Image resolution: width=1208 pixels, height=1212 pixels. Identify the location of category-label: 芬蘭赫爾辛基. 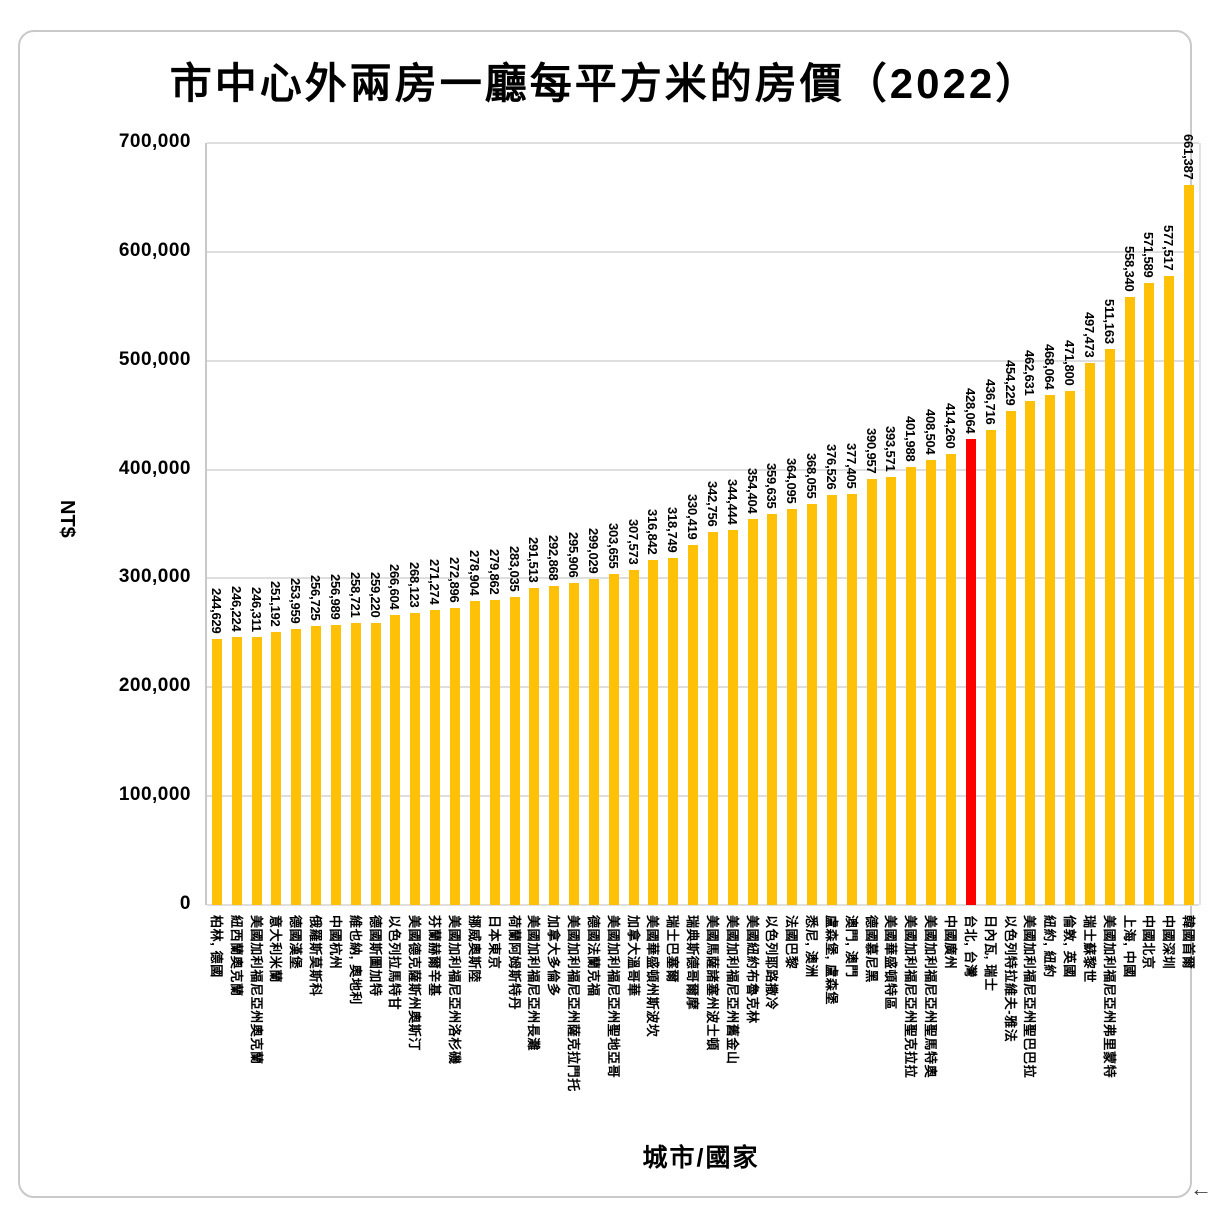
(435, 956).